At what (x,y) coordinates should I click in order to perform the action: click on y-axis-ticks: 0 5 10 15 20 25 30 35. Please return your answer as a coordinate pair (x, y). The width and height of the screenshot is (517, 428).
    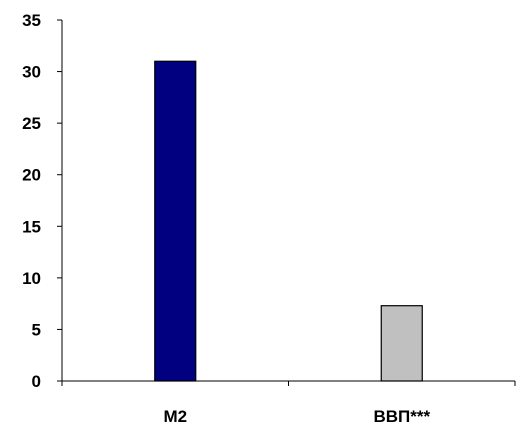
    Looking at the image, I should click on (42, 201).